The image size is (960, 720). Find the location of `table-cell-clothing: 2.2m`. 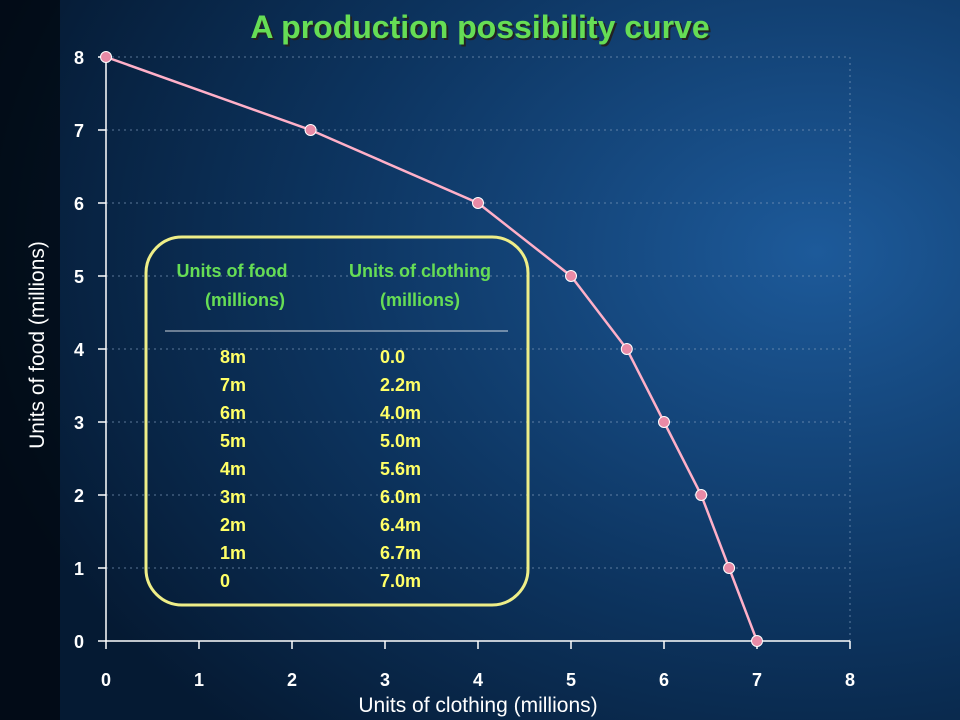

table-cell-clothing: 2.2m is located at coordinates (400, 385).